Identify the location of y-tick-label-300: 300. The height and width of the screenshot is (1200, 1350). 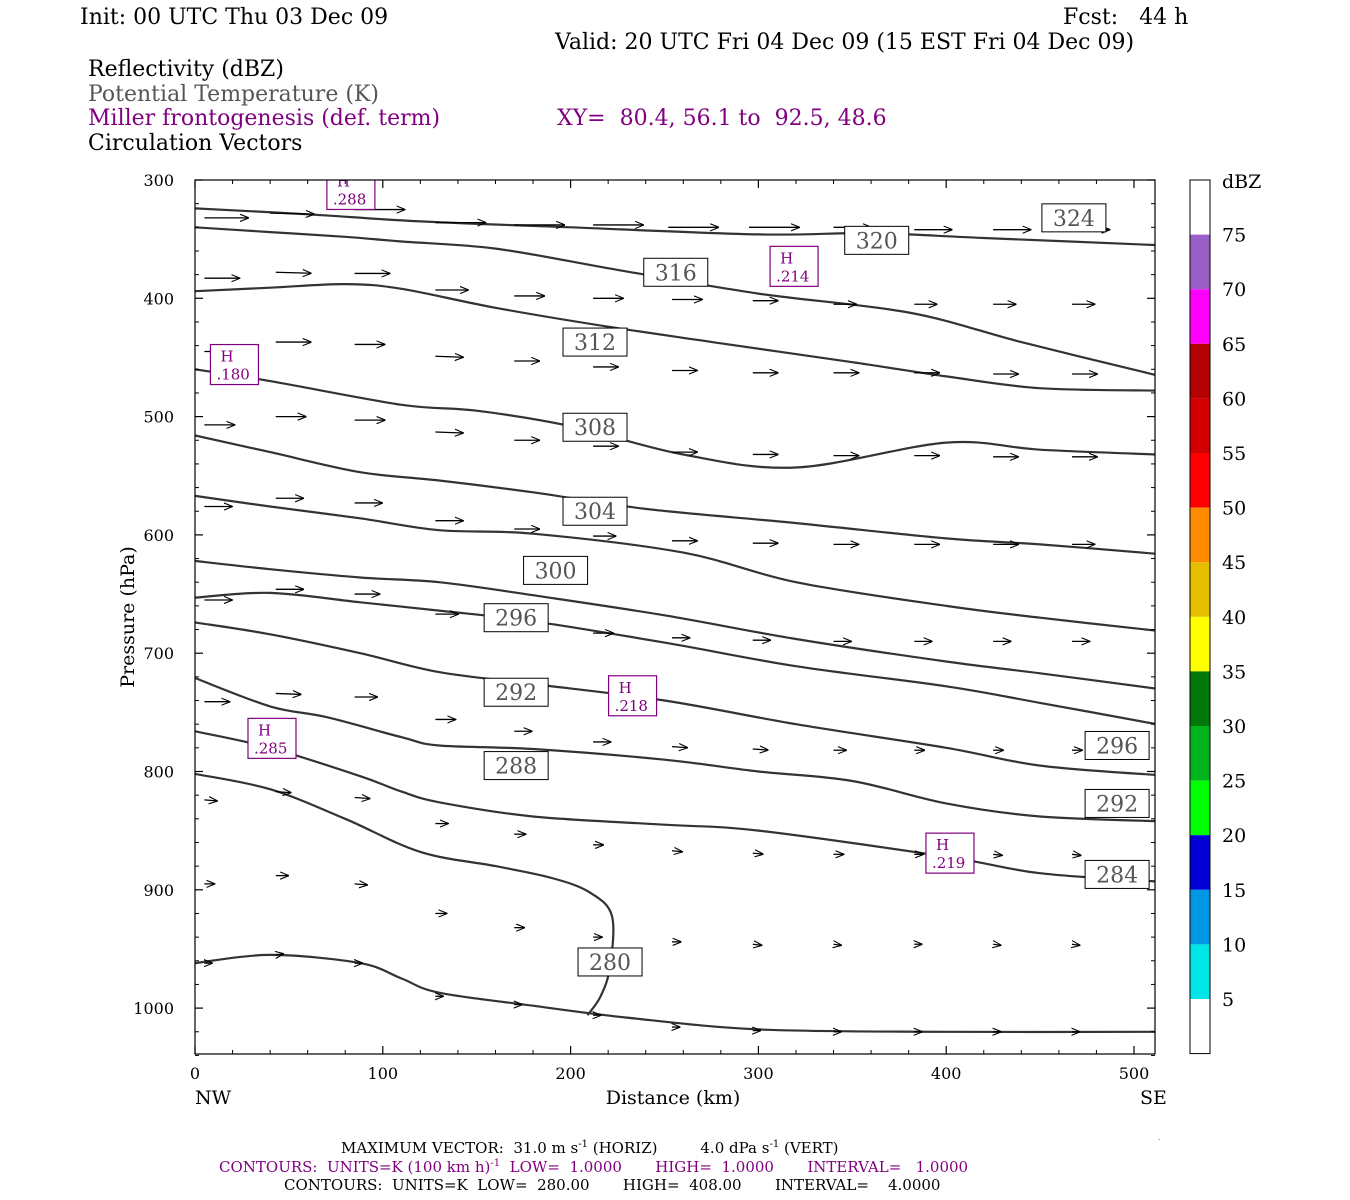
(158, 180).